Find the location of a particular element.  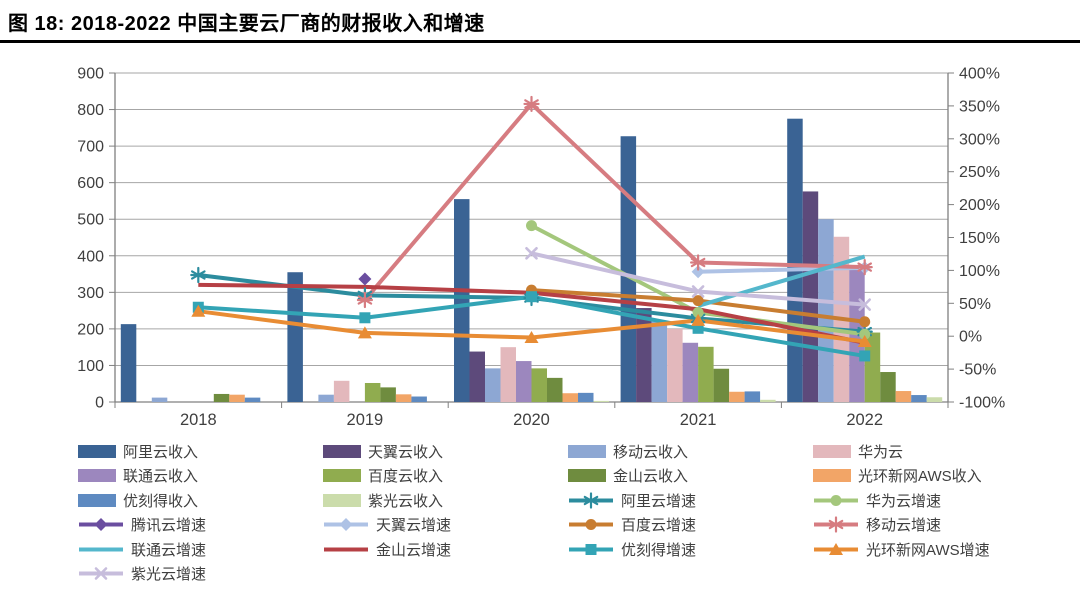

left-axis-tick-label: 500 is located at coordinates (90, 220).